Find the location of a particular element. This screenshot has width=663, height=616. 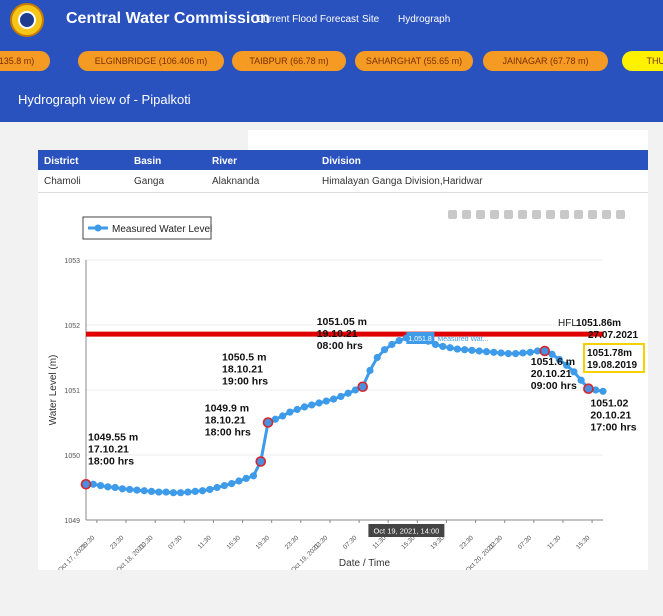

plotly-logo-icon is located at coordinates (620, 214).